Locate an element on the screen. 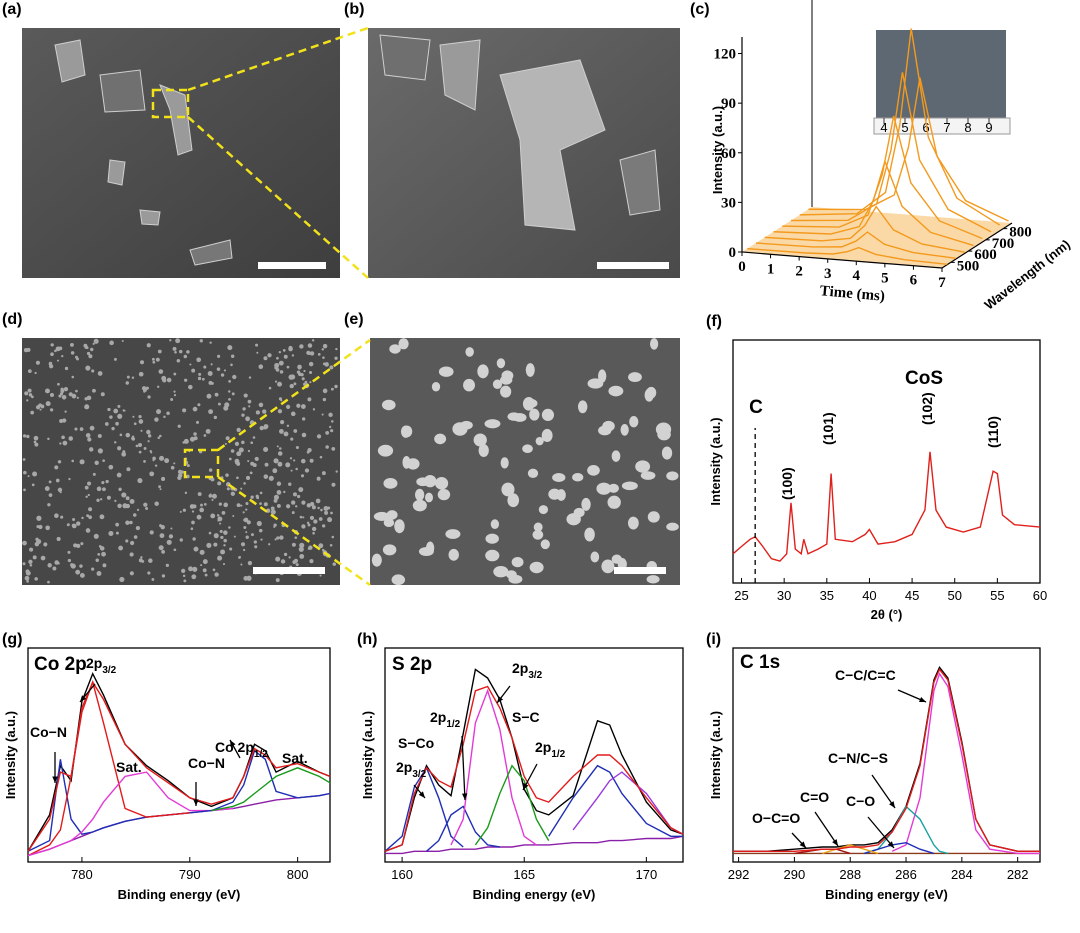 This screenshot has height=933, width=1080. arrow-head is located at coordinates (83, 698).